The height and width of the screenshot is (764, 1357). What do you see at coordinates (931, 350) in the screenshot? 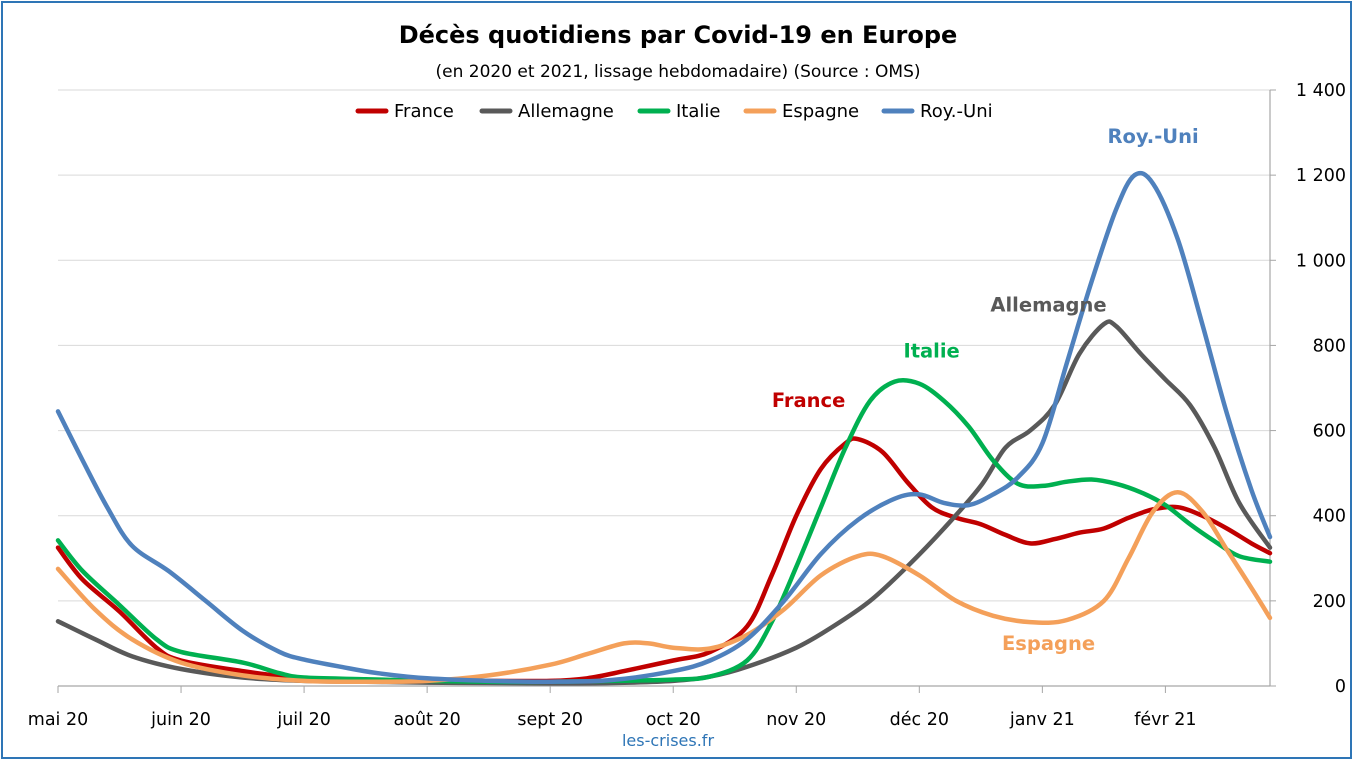
I see `annotation-italie: Italie` at bounding box center [931, 350].